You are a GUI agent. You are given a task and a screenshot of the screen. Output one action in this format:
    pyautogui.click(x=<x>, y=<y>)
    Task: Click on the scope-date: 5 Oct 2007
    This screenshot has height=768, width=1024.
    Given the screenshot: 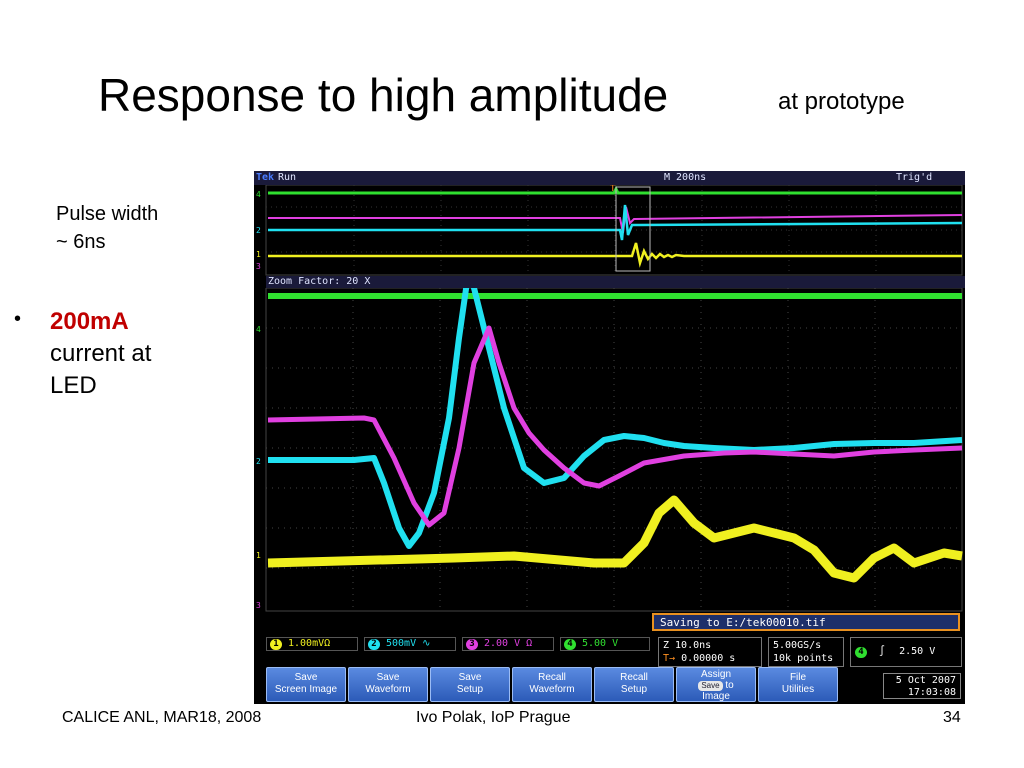 What is the action you would take?
    pyautogui.click(x=925, y=680)
    